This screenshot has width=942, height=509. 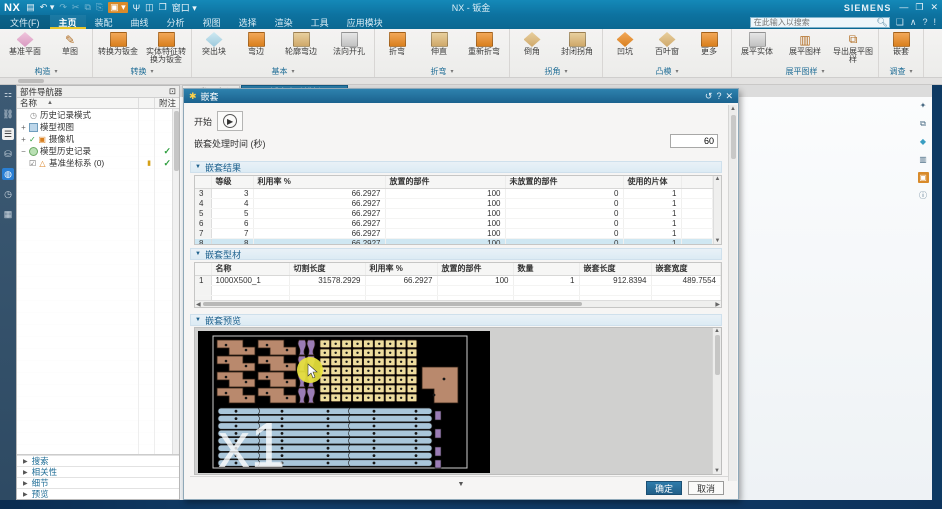 What do you see at coordinates (901, 43) in the screenshot?
I see `ribbon-button-nesting: 嵌套` at bounding box center [901, 43].